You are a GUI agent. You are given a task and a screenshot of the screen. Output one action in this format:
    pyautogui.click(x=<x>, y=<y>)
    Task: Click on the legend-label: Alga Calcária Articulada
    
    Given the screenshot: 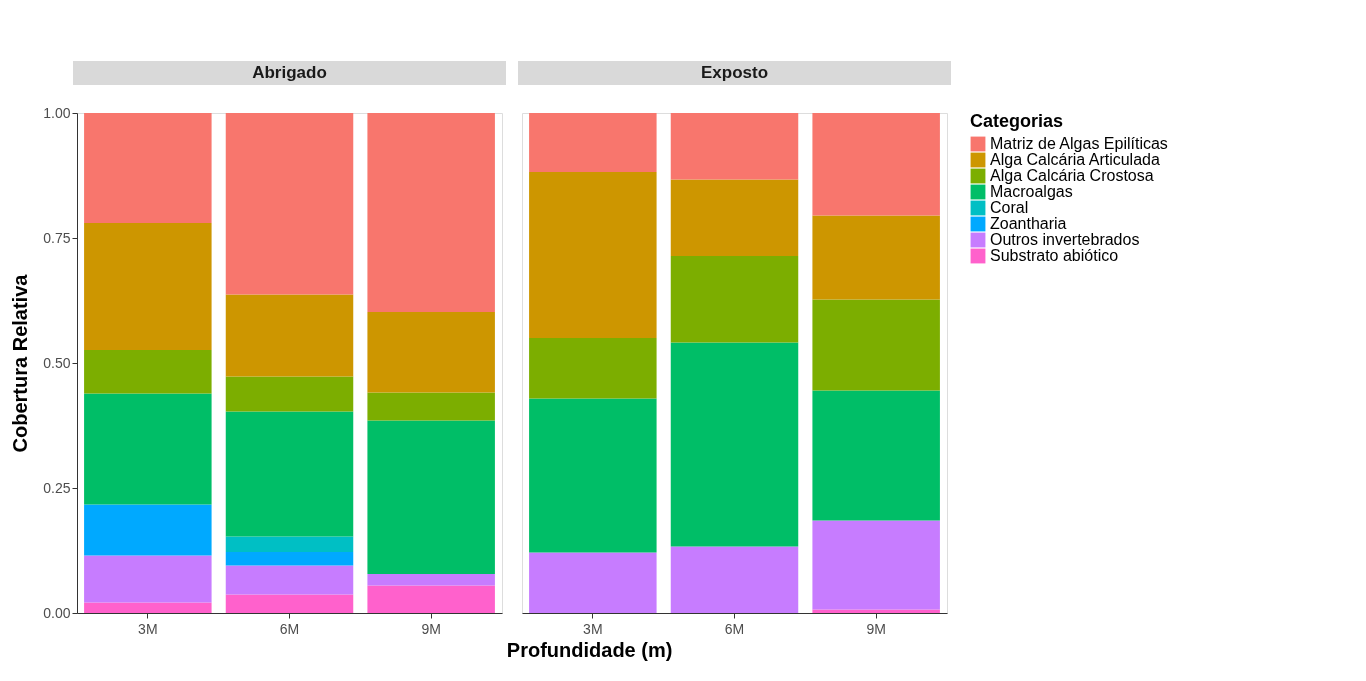 What is the action you would take?
    pyautogui.click(x=1075, y=159)
    